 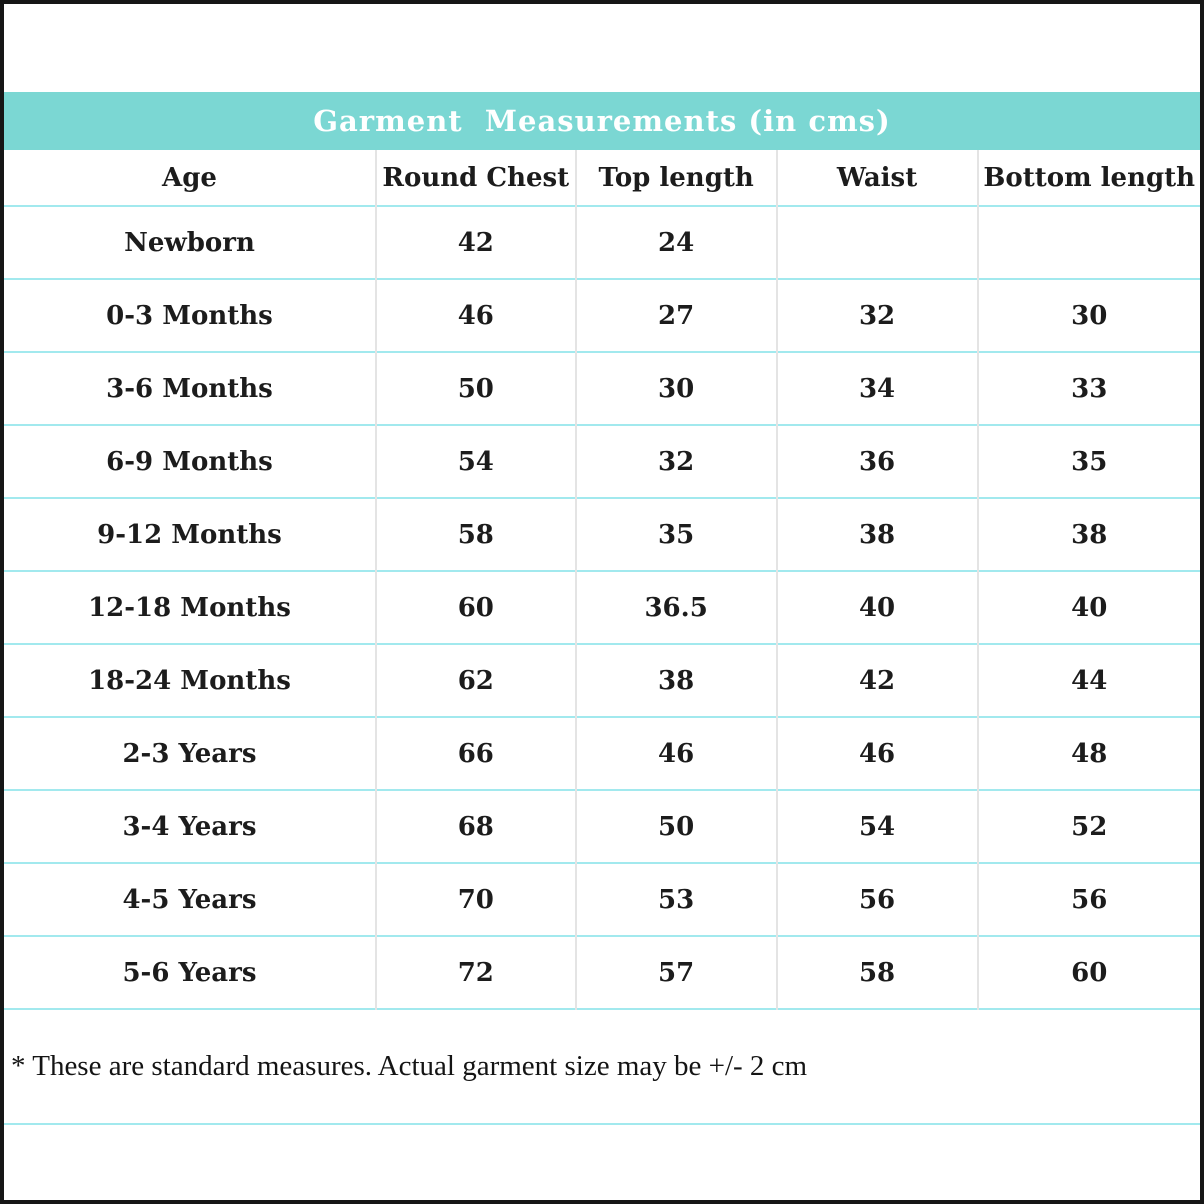 I want to click on table-row: 6-9 Months 54 32 36 35, so click(x=602, y=461).